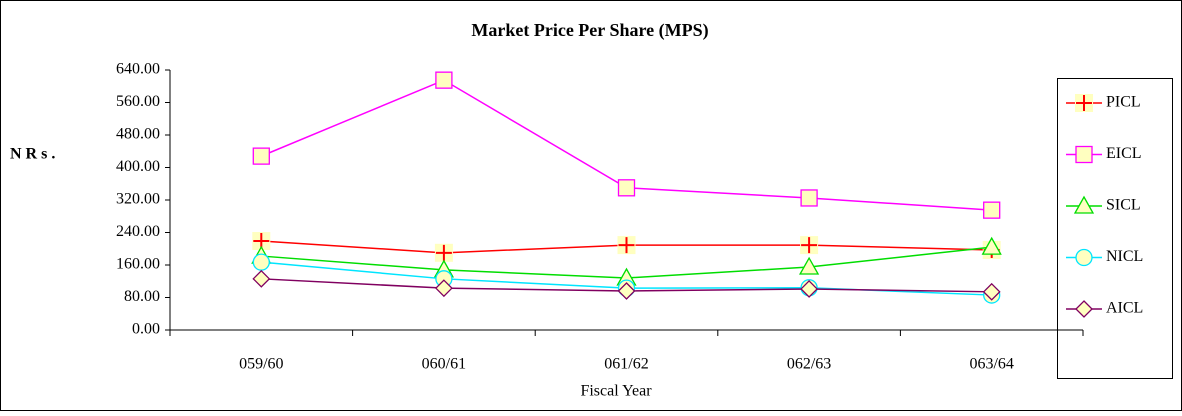 The image size is (1182, 416). Describe the element at coordinates (626, 364) in the screenshot. I see `x-tick-label: 061/62` at that location.